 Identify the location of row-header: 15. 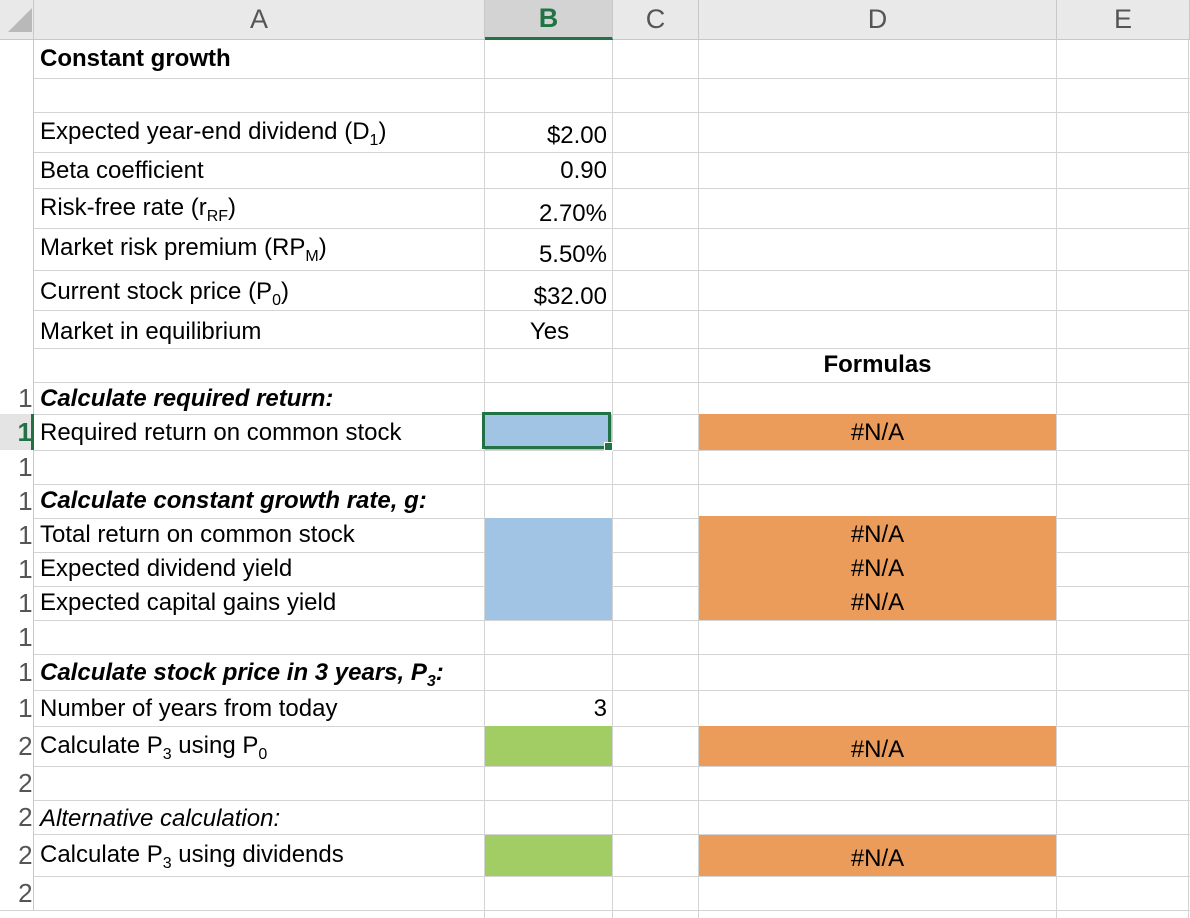
(17, 569).